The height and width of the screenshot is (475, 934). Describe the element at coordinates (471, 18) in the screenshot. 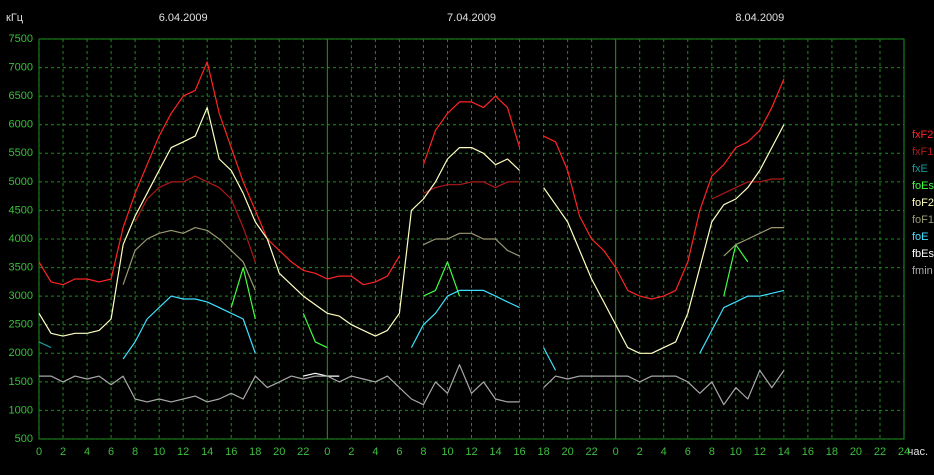

I see `date-label: 7.04.2009` at that location.